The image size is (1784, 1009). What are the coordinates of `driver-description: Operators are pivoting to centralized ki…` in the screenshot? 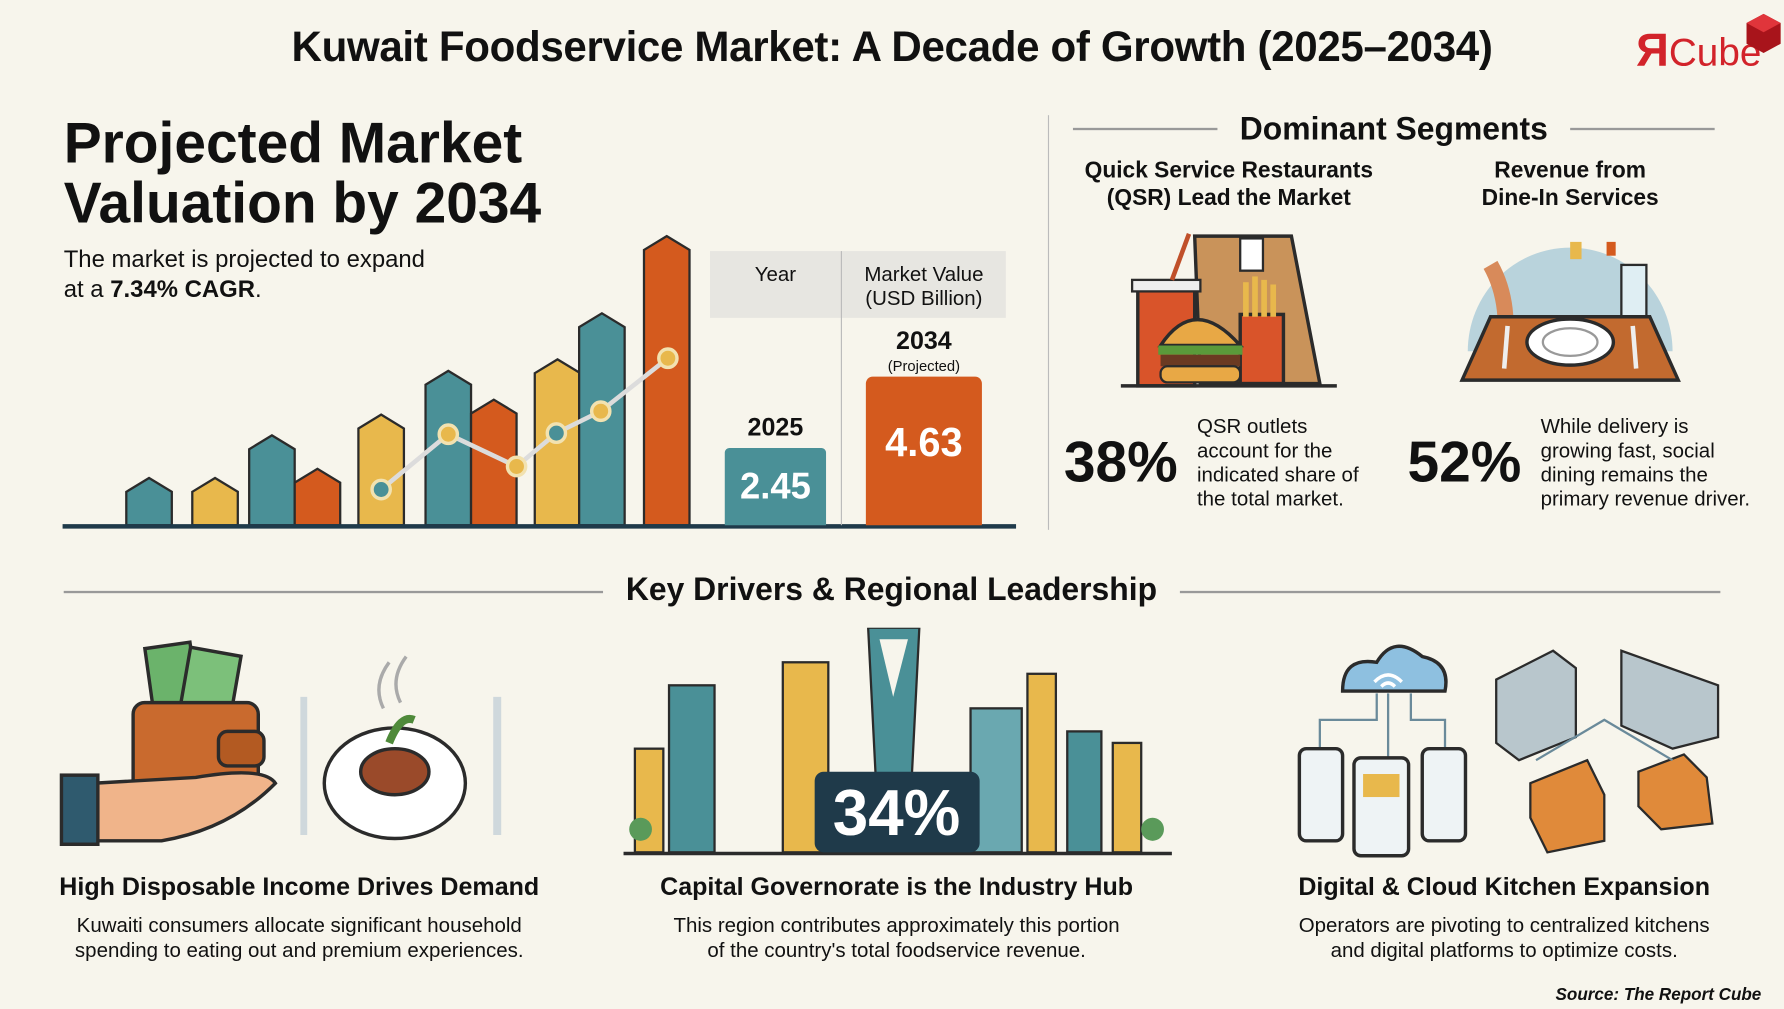 It's located at (1504, 937).